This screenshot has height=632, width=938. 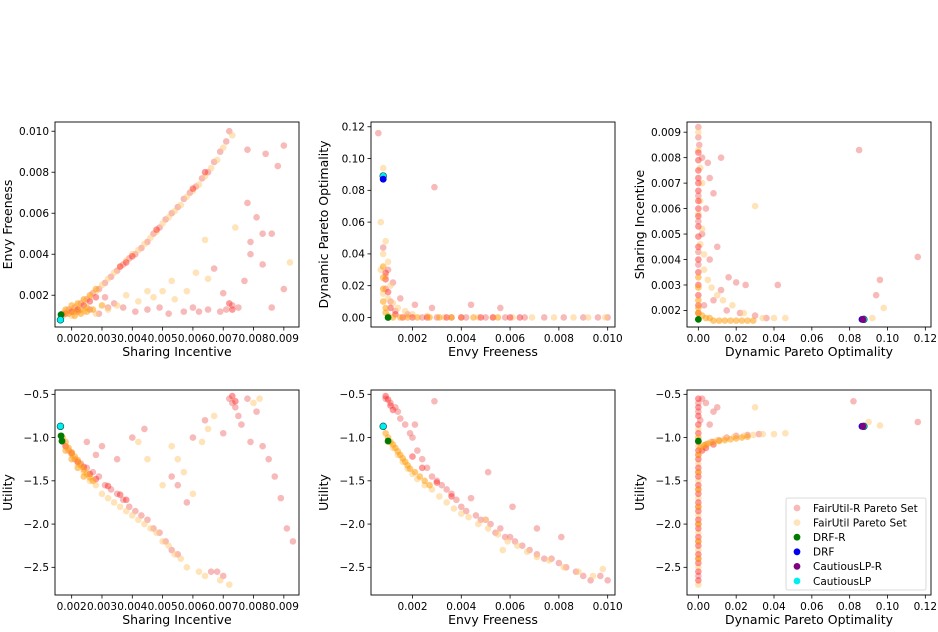 I want to click on x-tick-label: 0.010, so click(x=608, y=339).